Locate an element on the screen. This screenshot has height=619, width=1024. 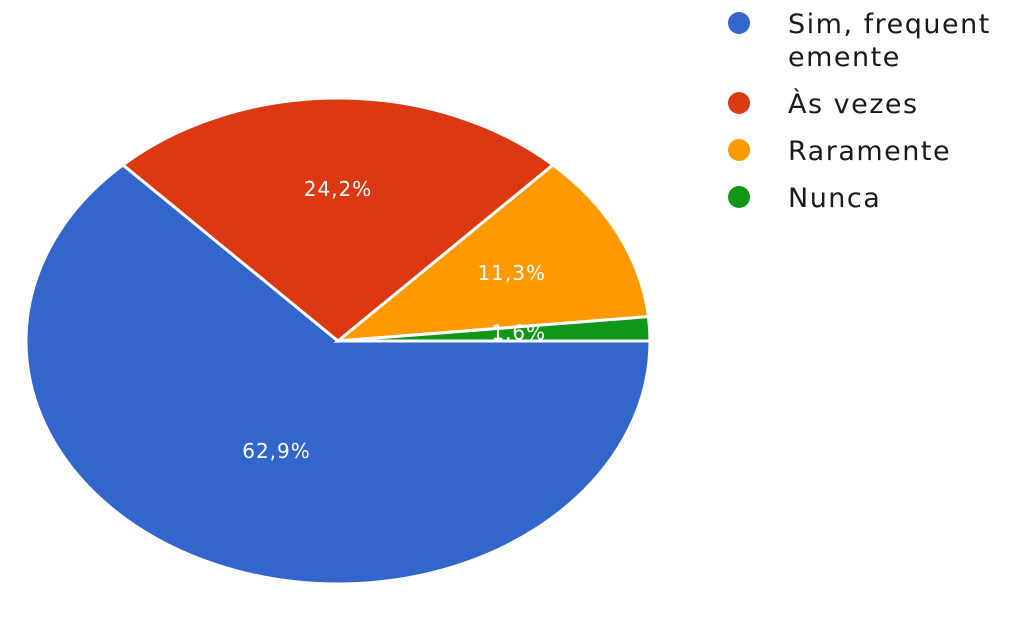
legend-swatch-sim-frequentemente is located at coordinates (739, 23).